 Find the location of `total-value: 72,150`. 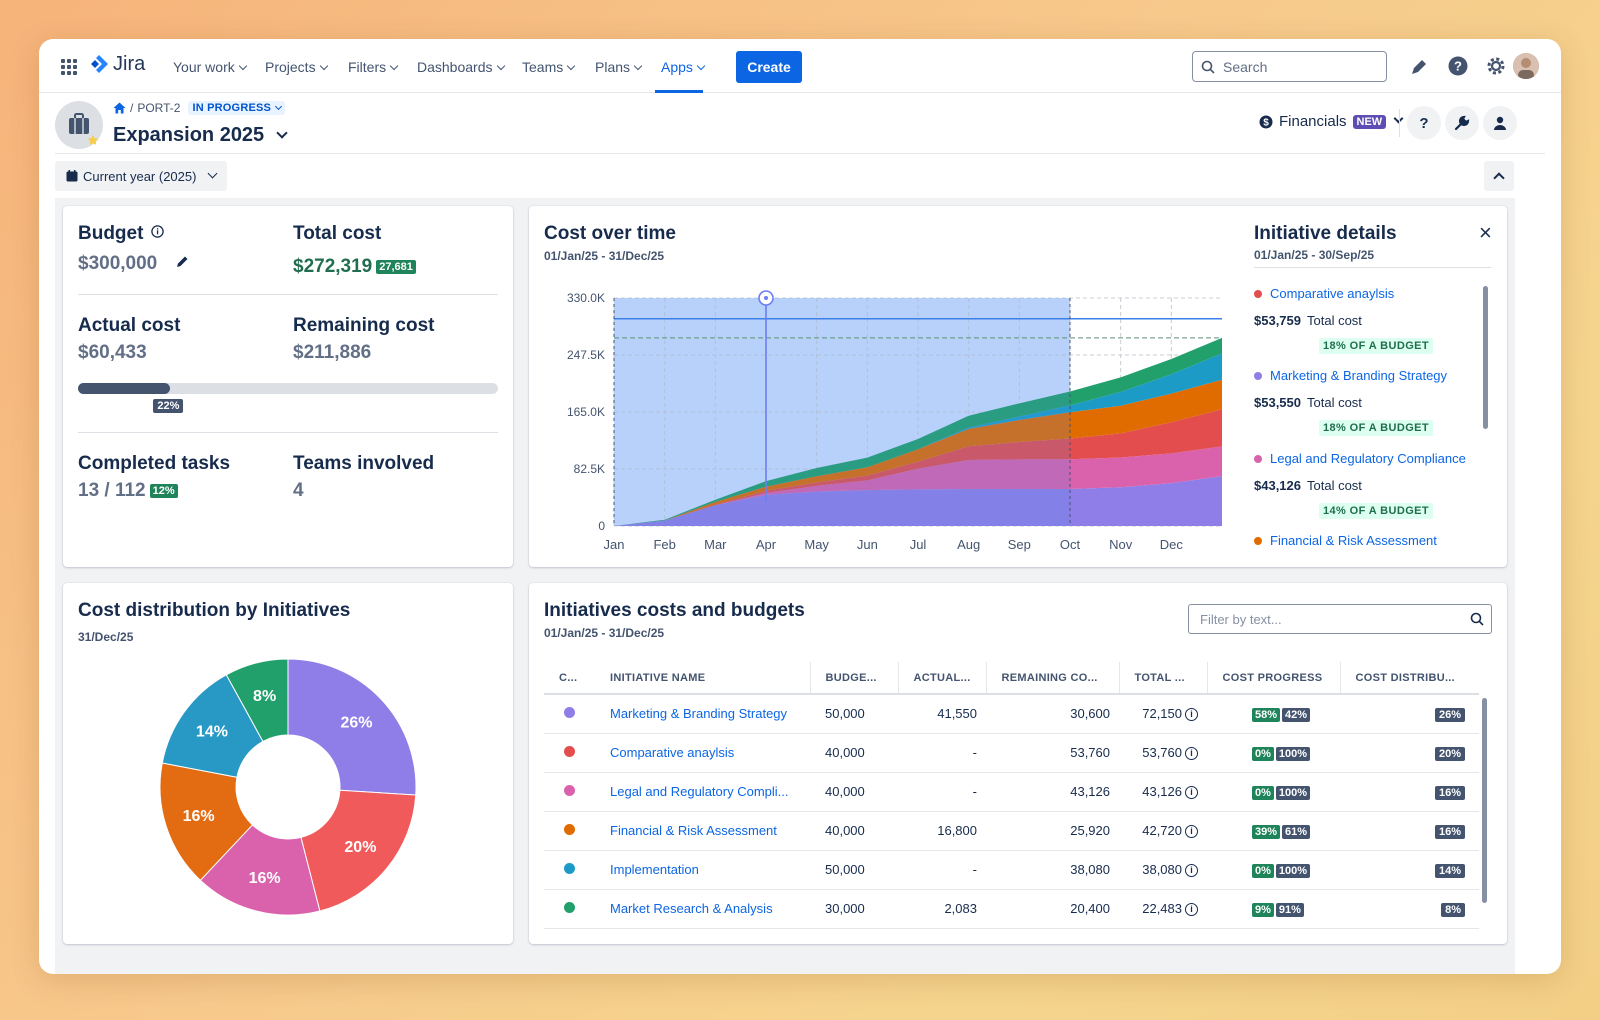

total-value: 72,150 is located at coordinates (1162, 714).